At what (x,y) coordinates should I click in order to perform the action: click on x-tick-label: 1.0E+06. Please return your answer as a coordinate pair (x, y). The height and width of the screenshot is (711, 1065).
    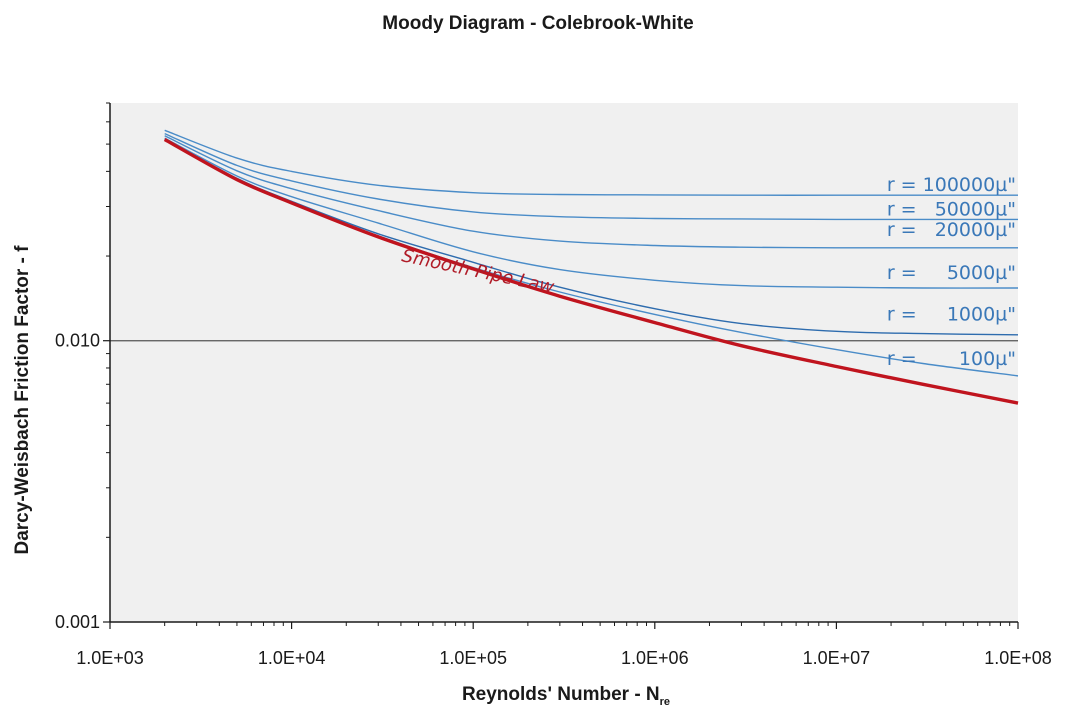
    Looking at the image, I should click on (655, 658).